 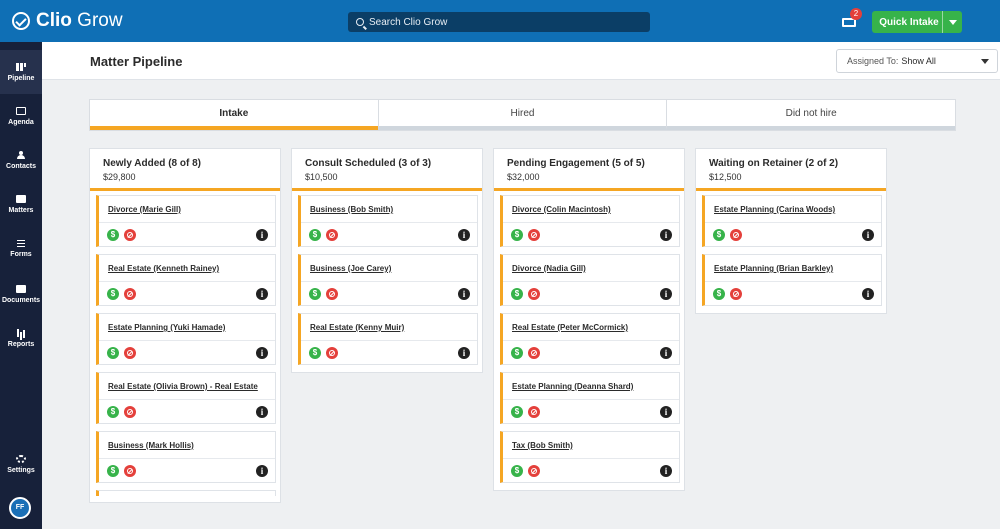 I want to click on matter-card-peek, so click(x=186, y=493).